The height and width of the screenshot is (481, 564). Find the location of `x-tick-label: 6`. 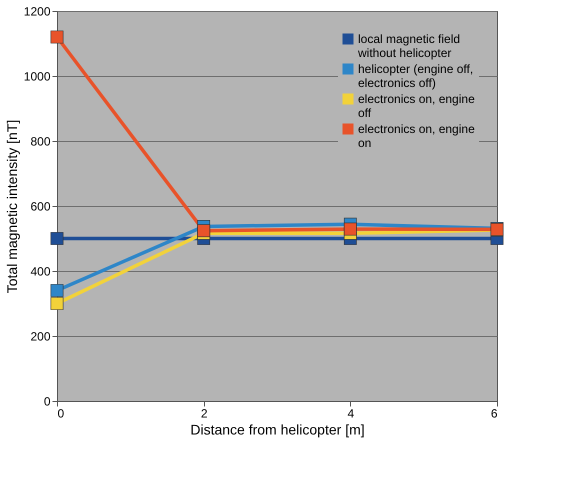

x-tick-label: 6 is located at coordinates (494, 413).